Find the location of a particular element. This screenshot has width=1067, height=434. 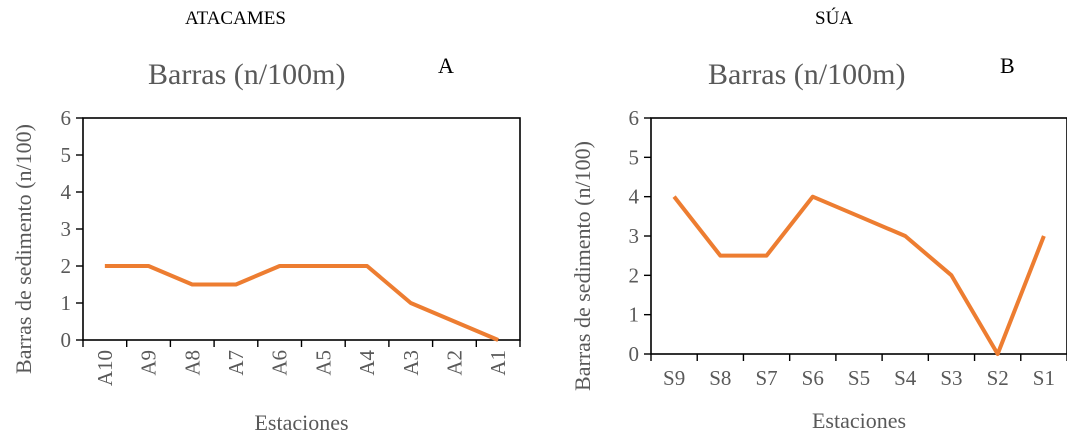

x-tick-label: S5 is located at coordinates (859, 378).